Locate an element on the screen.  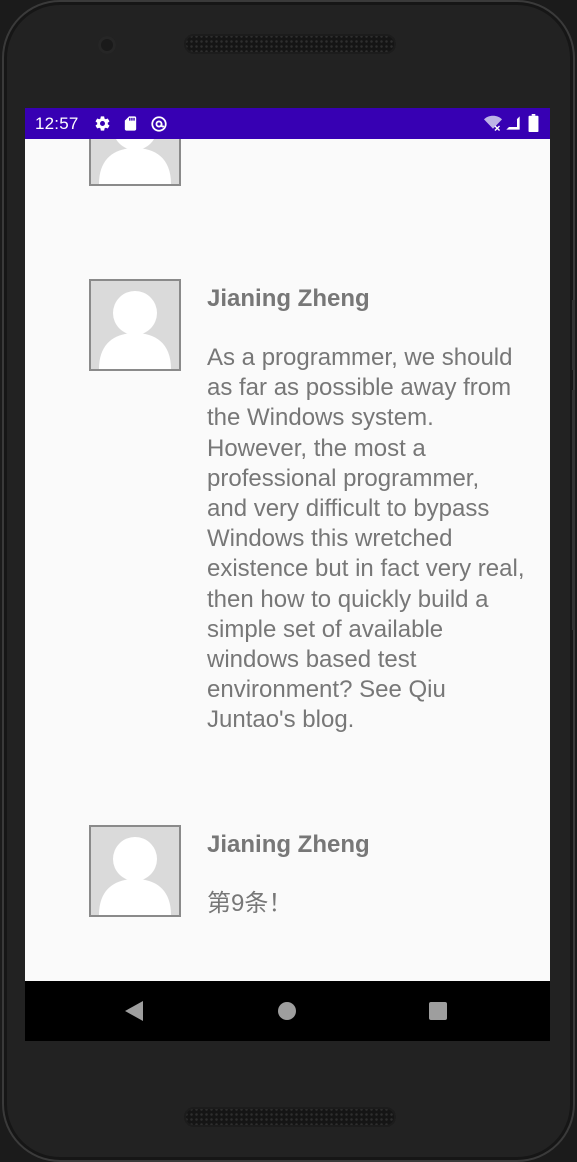
back-icon is located at coordinates (134, 1011).